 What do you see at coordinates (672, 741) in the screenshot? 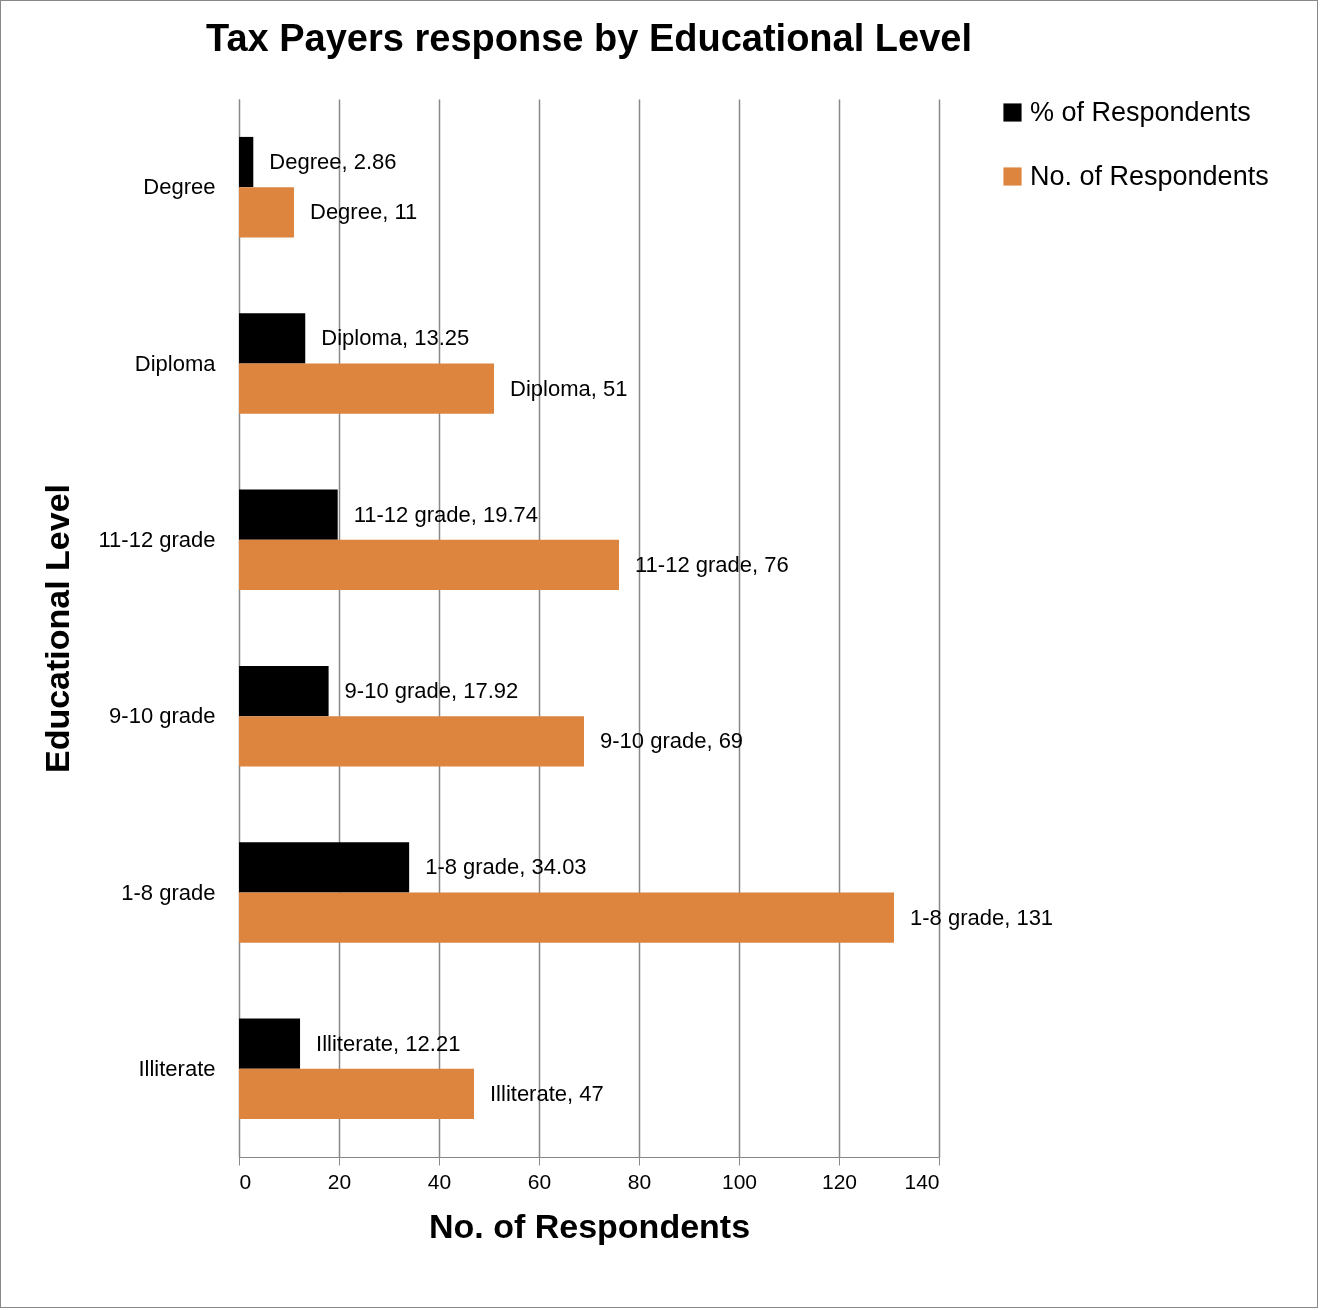
I see `data-label: 9-10 grade, 69` at bounding box center [672, 741].